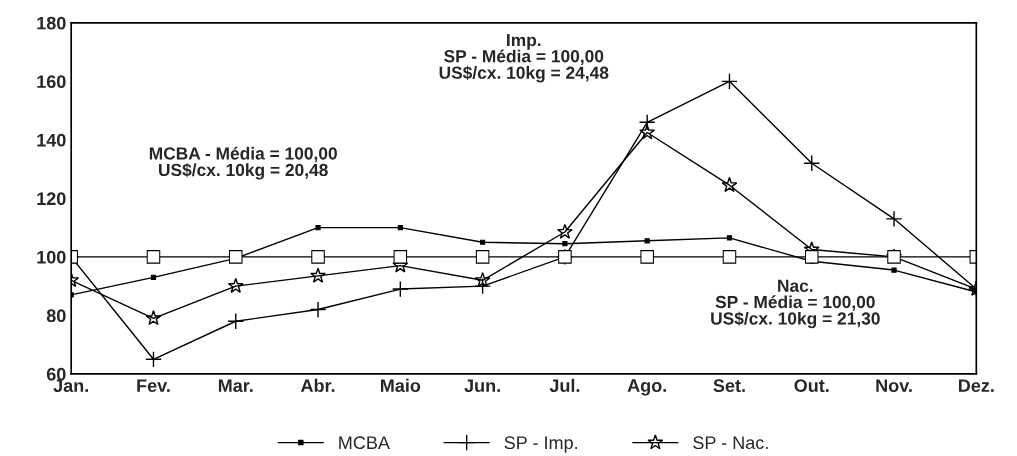 Image resolution: width=1017 pixels, height=456 pixels. Describe the element at coordinates (976, 386) in the screenshot. I see `x-tick-label: Dez.` at that location.